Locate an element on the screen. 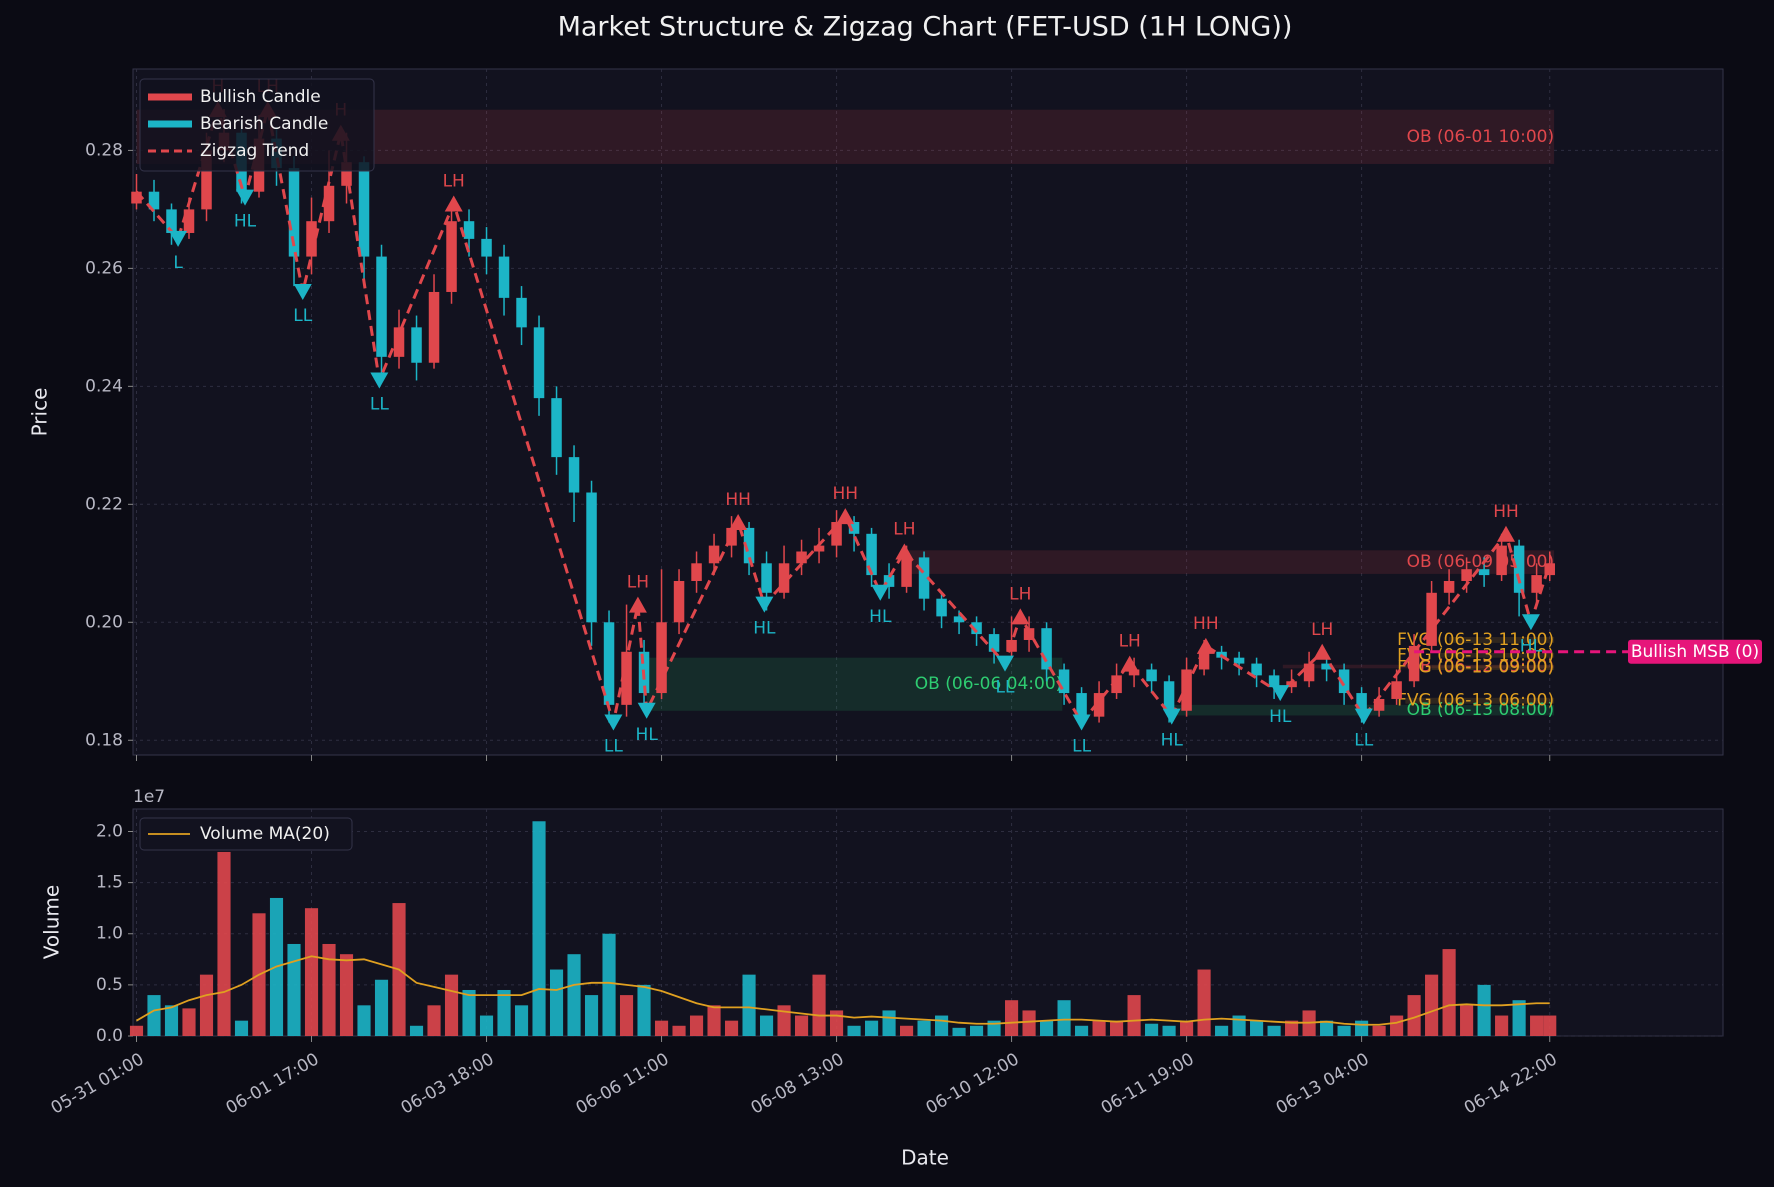  pivot-label: HH is located at coordinates (738, 500).